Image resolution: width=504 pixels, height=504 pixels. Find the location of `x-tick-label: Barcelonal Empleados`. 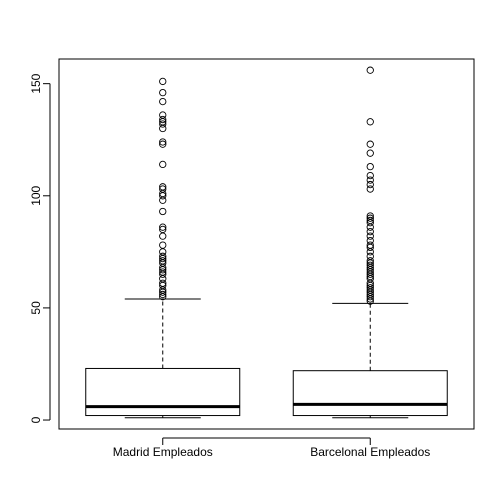

x-tick-label: Barcelonal Empleados is located at coordinates (370, 452).